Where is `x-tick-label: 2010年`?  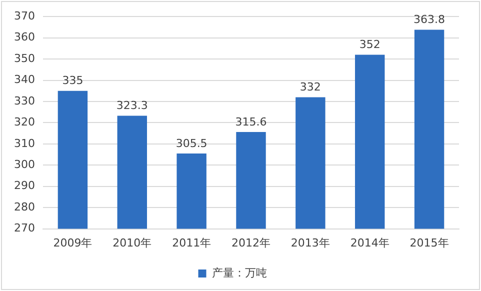
x-tick-label: 2010年 is located at coordinates (132, 243).